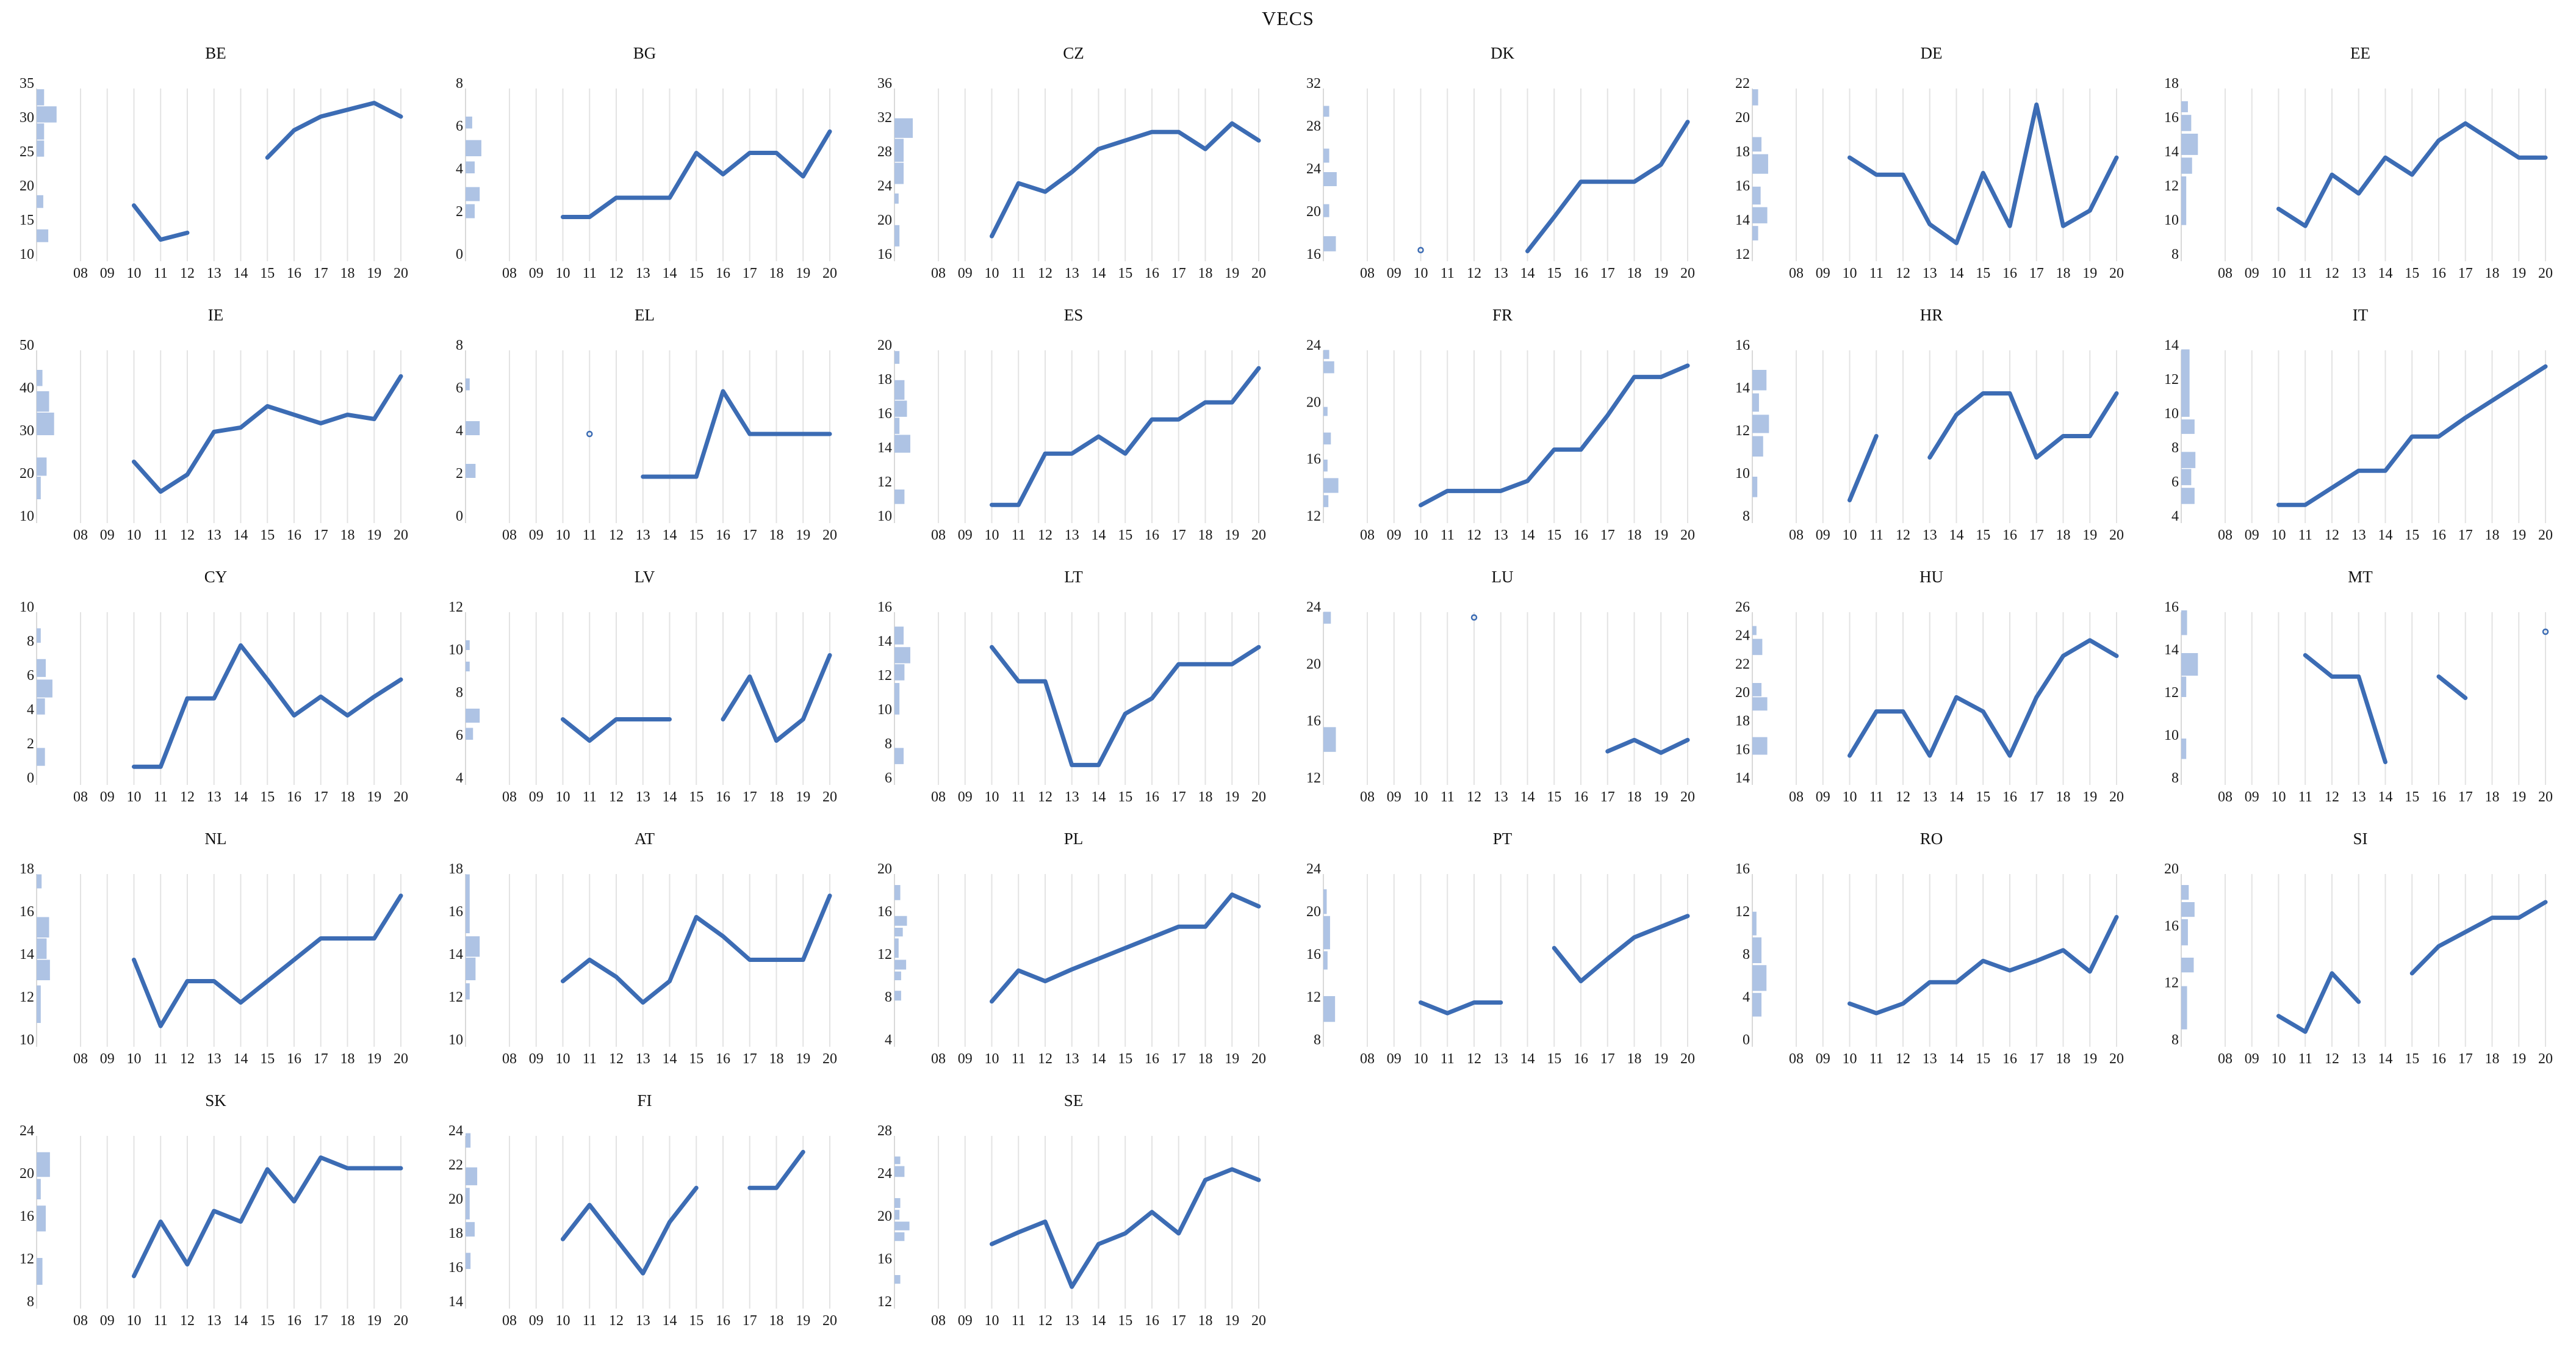  What do you see at coordinates (27, 169) in the screenshot?
I see `y-axis-ticks: 10 15 20 25 30 35` at bounding box center [27, 169].